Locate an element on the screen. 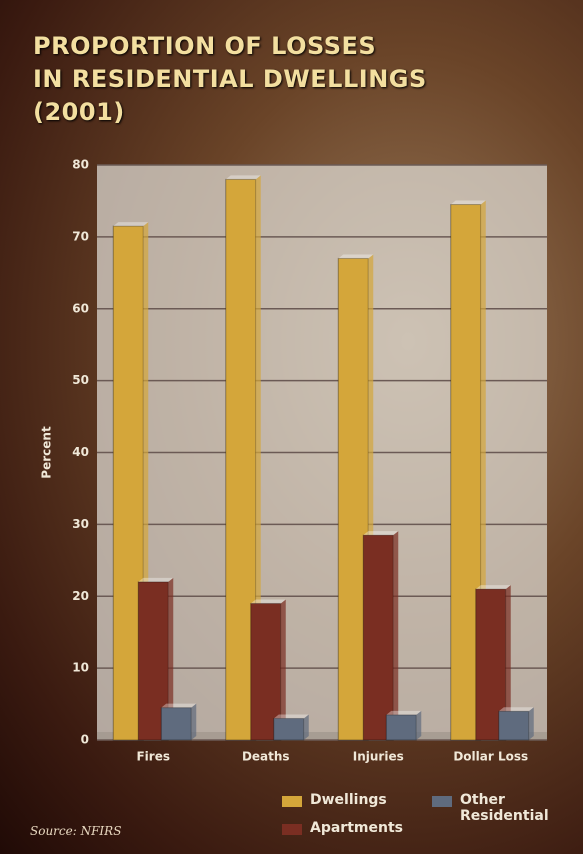 This screenshot has height=854, width=583. x-tick-label: Deaths is located at coordinates (266, 757).